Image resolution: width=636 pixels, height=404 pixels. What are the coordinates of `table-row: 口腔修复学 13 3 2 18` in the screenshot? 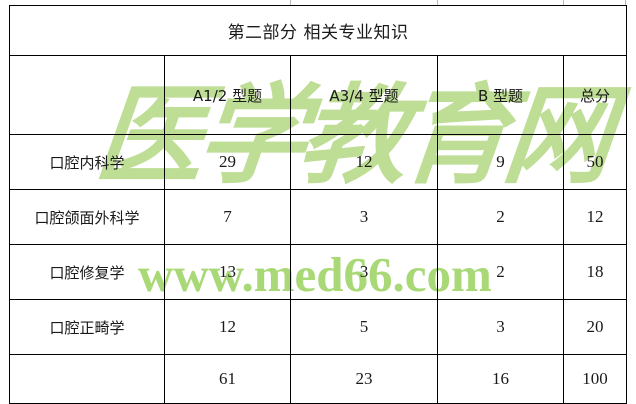 It's located at (318, 272).